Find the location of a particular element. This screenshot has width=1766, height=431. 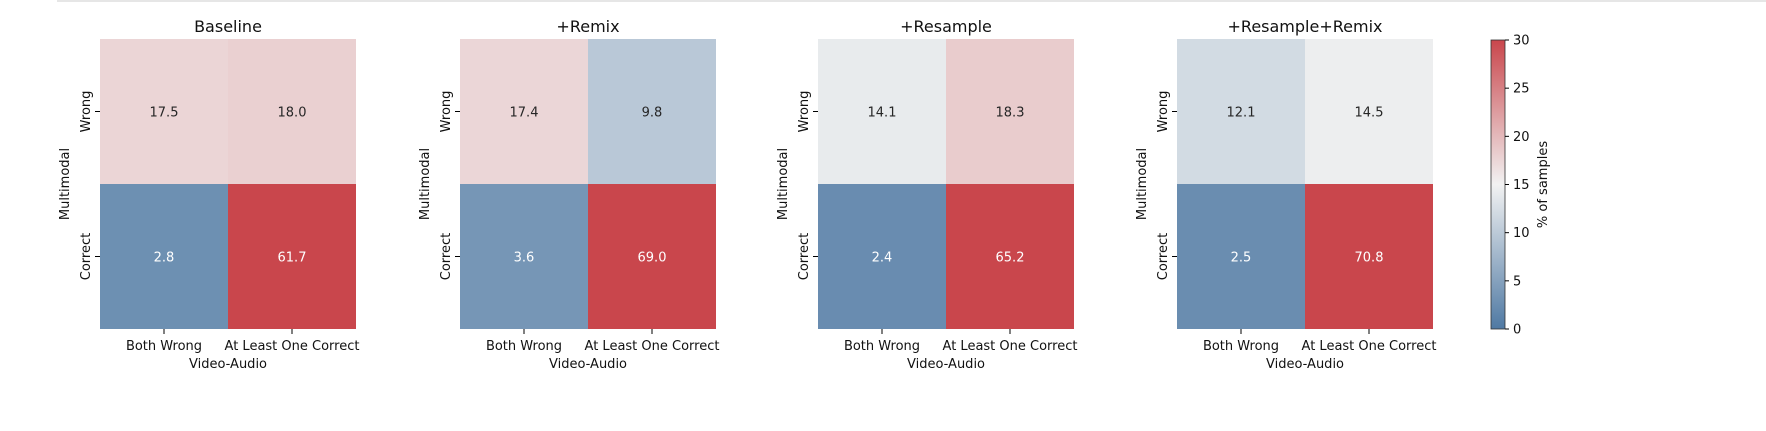

colorbar-tick-label: 20 is located at coordinates (1521, 137).